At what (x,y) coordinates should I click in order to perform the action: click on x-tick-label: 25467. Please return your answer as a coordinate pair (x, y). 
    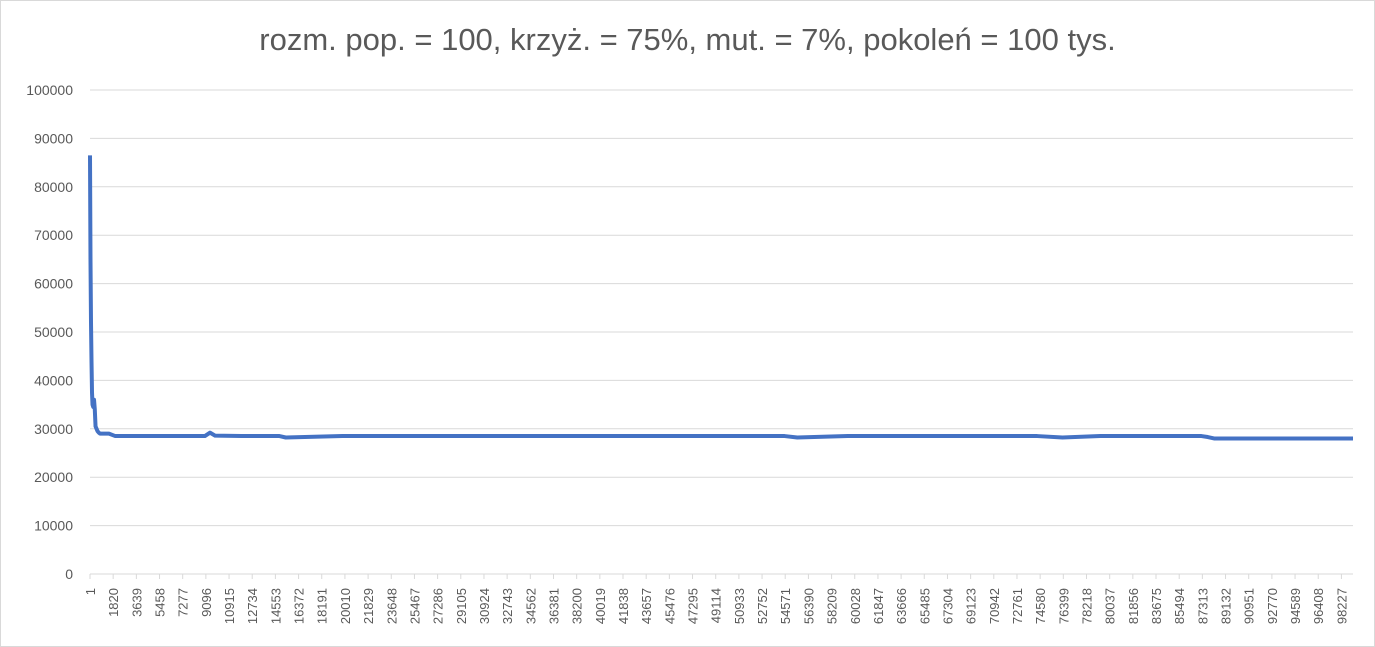
    Looking at the image, I should click on (414, 606).